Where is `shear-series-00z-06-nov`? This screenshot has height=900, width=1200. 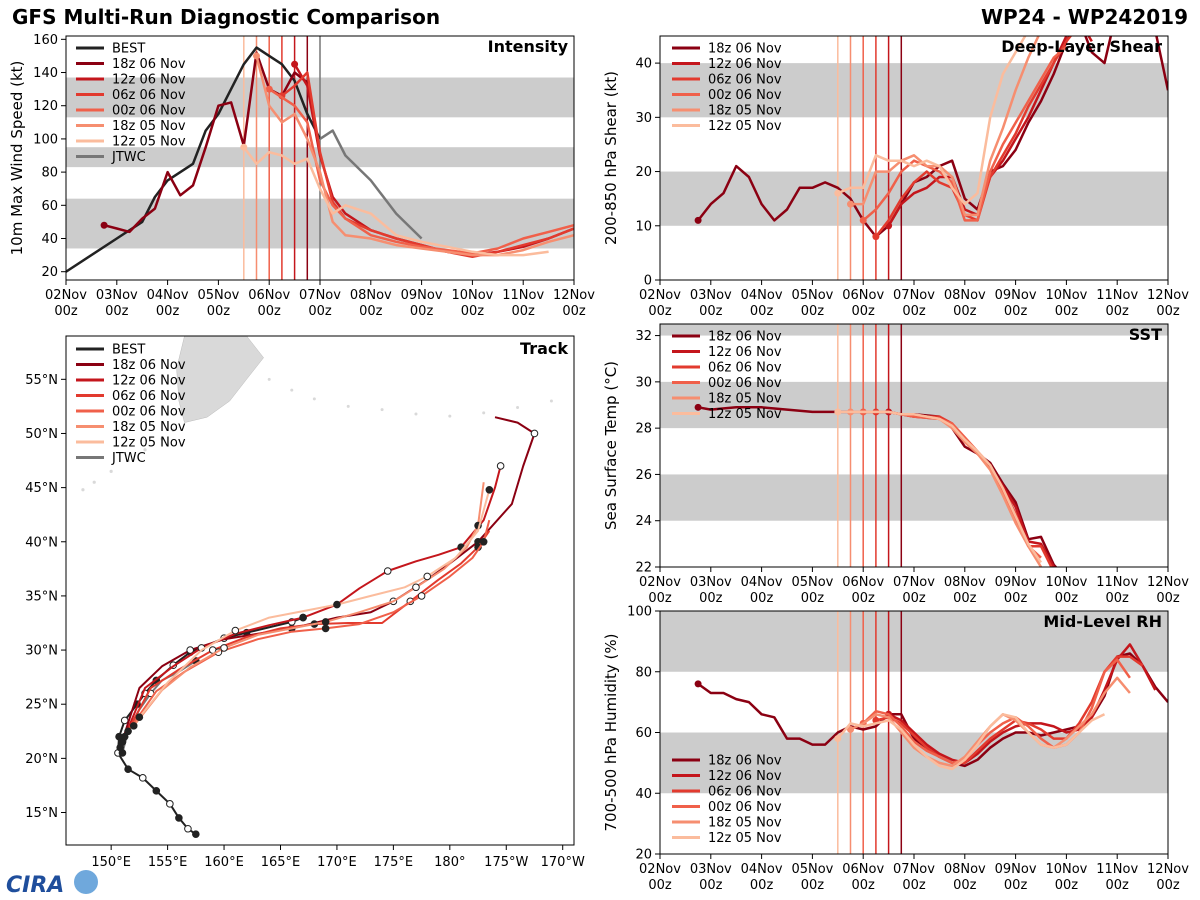 shear-series-00z-06-nov is located at coordinates (965, 133).